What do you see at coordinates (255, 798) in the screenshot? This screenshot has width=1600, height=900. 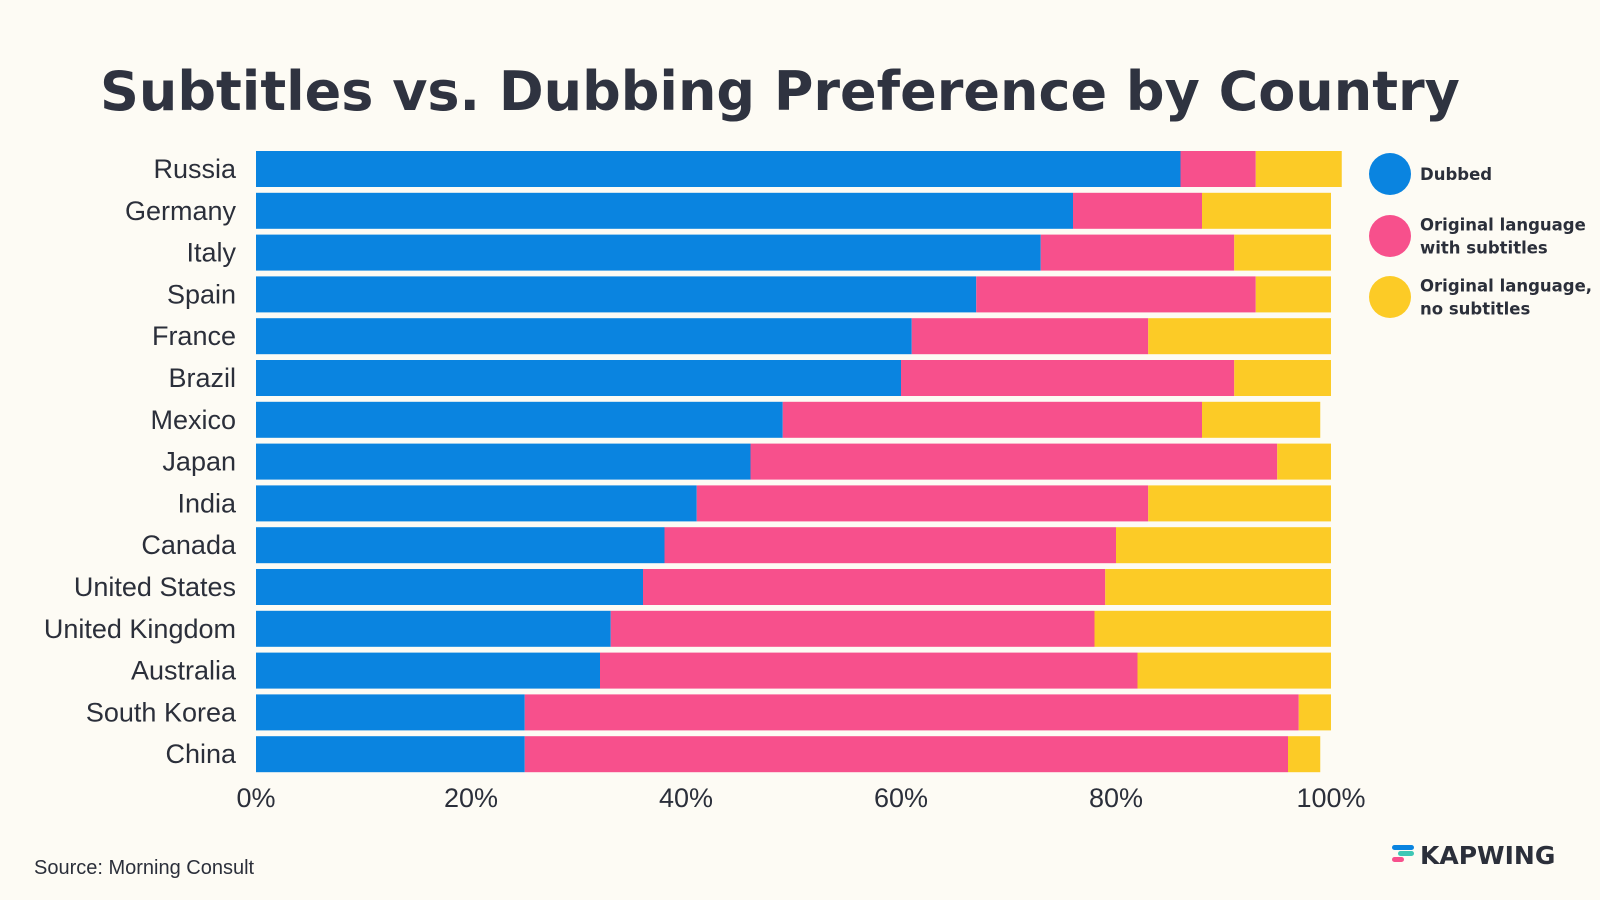 I see `x-tick-label: 0%` at bounding box center [255, 798].